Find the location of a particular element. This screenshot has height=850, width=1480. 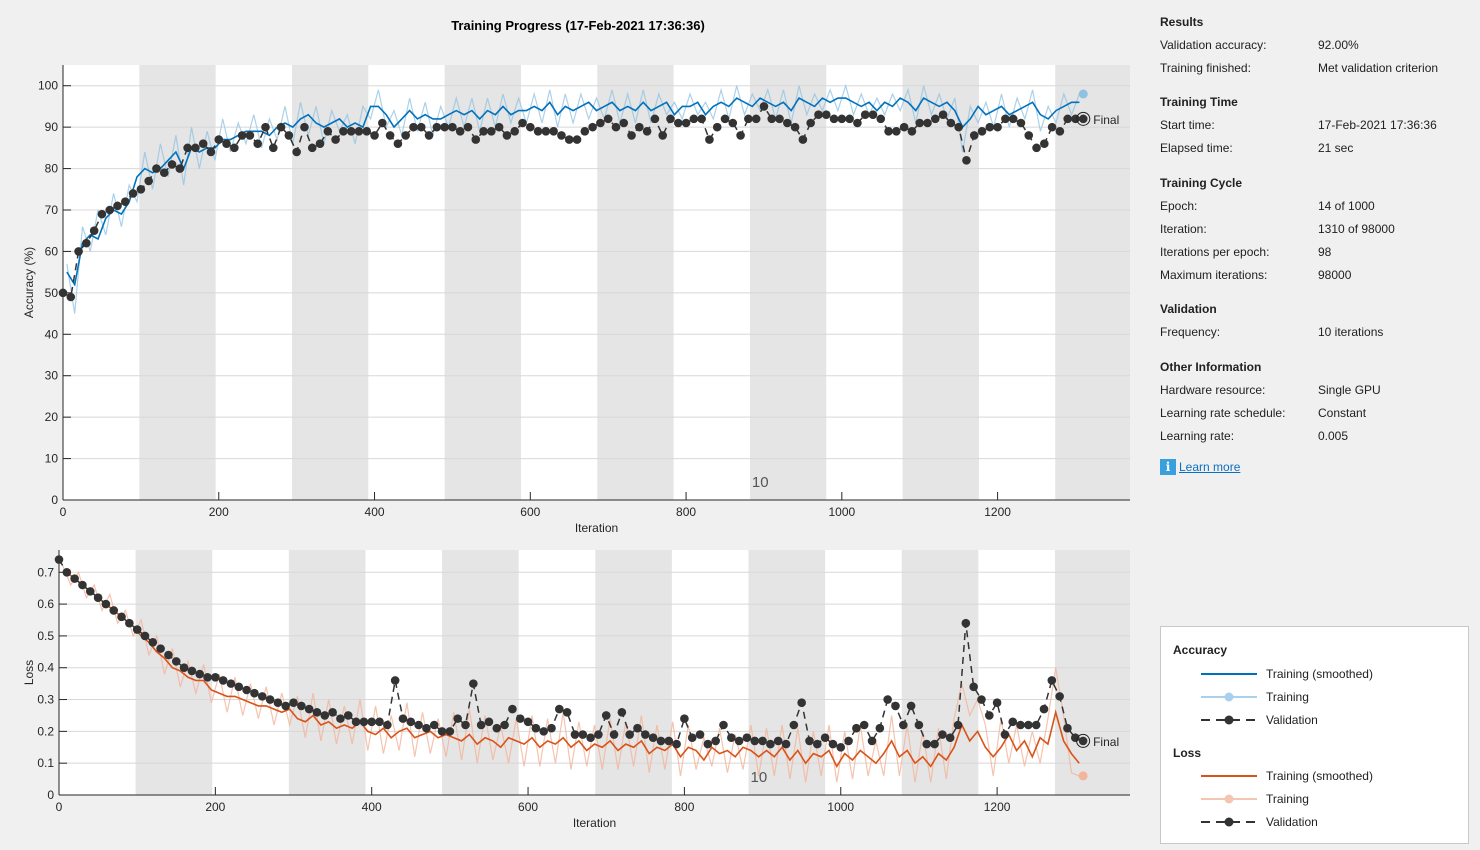

legend-loss-smoothed-label: Training (smoothed) is located at coordinates (1319, 776).